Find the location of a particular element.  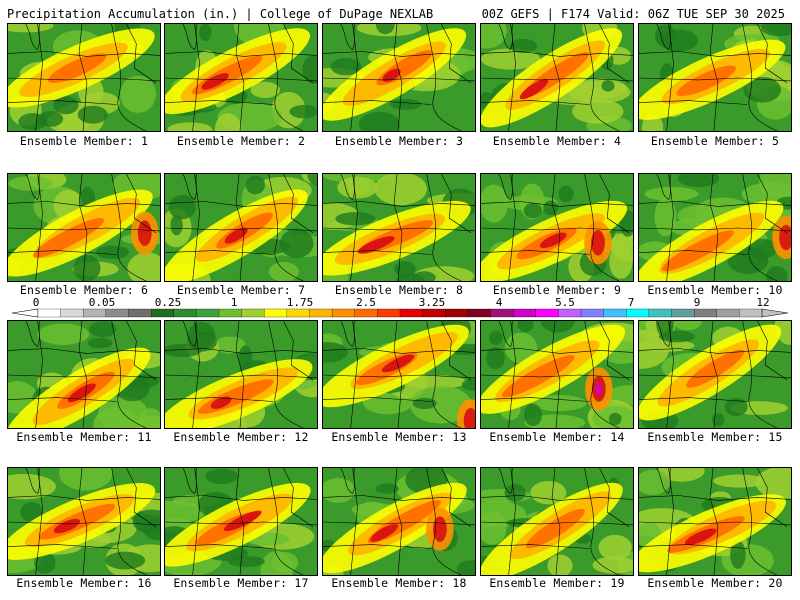

ensemble-member-label: Ensemble Member: 19 is located at coordinates (557, 583).